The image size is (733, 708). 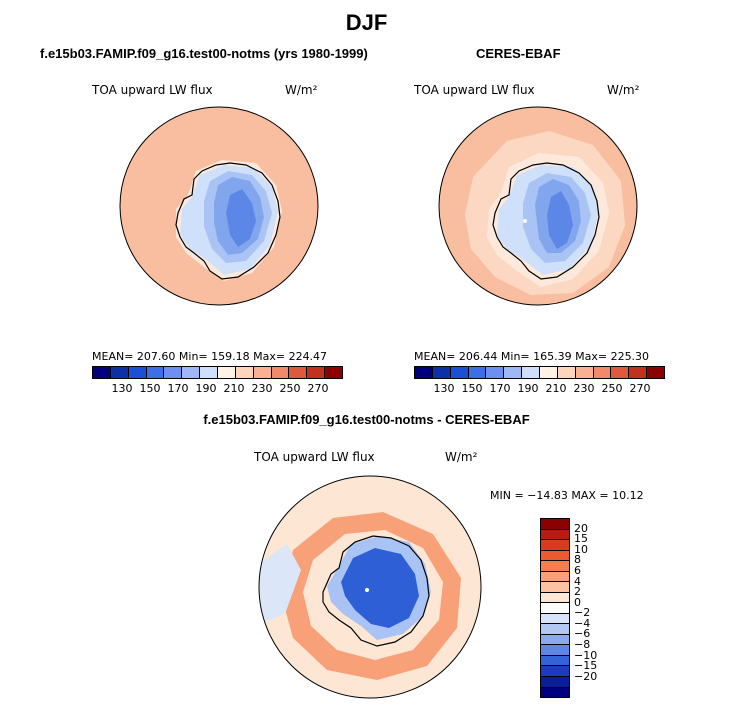 What do you see at coordinates (500, 388) in the screenshot?
I see `panel2-colorbar-tick: 170` at bounding box center [500, 388].